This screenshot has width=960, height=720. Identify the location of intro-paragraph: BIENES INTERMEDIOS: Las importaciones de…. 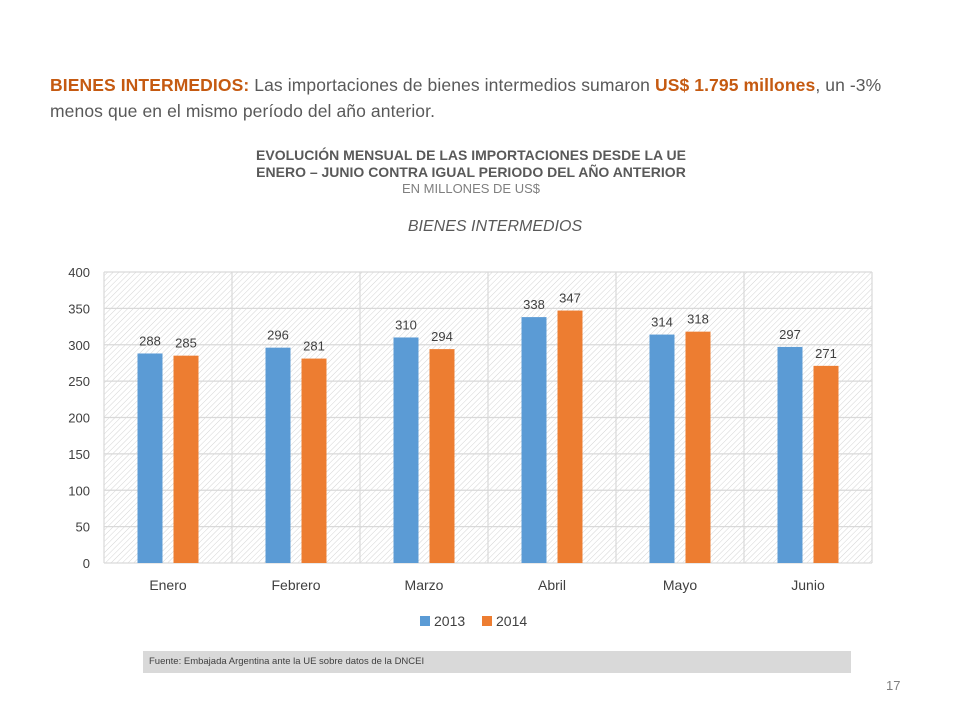
(480, 98).